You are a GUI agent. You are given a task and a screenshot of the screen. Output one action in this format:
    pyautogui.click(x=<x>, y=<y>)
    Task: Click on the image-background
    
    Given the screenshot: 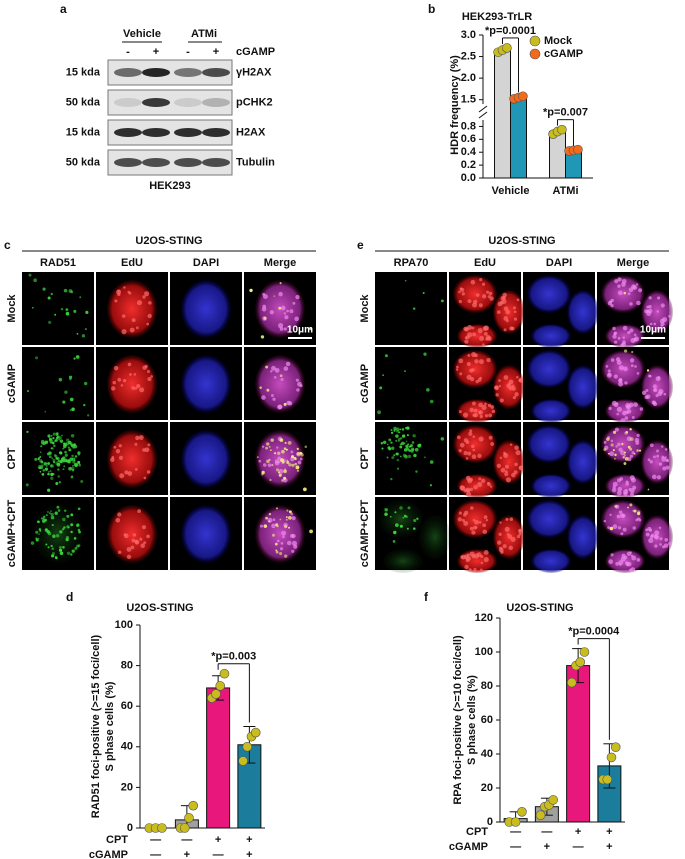 What is the action you would take?
    pyautogui.click(x=58, y=308)
    